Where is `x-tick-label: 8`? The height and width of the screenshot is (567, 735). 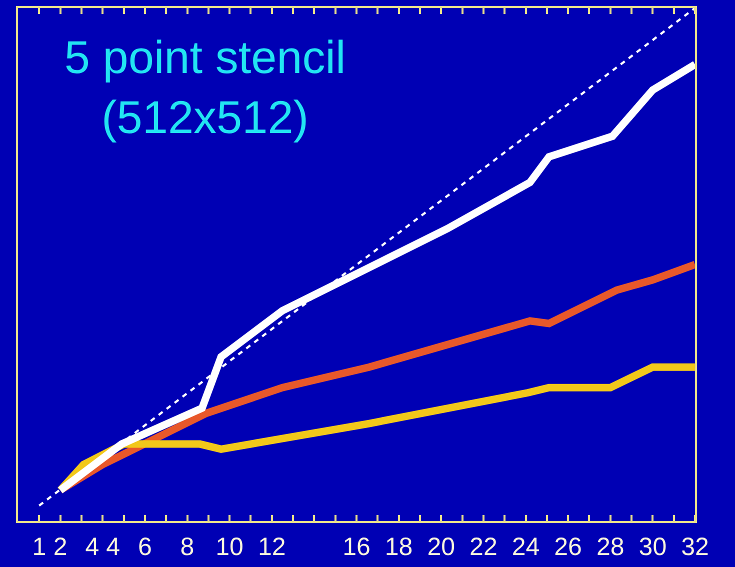
x-tick-label: 8 is located at coordinates (187, 547).